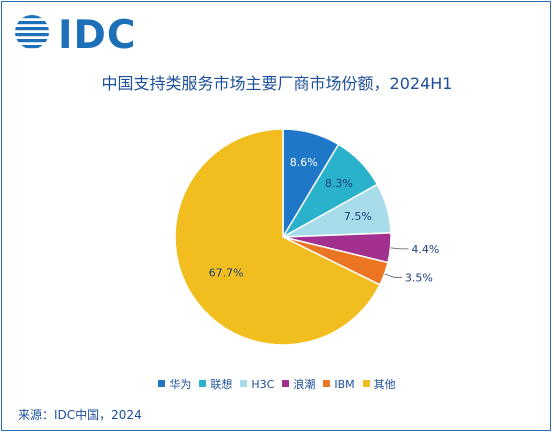 Image resolution: width=554 pixels, height=434 pixels. I want to click on legend-item-6: 其他, so click(379, 384).